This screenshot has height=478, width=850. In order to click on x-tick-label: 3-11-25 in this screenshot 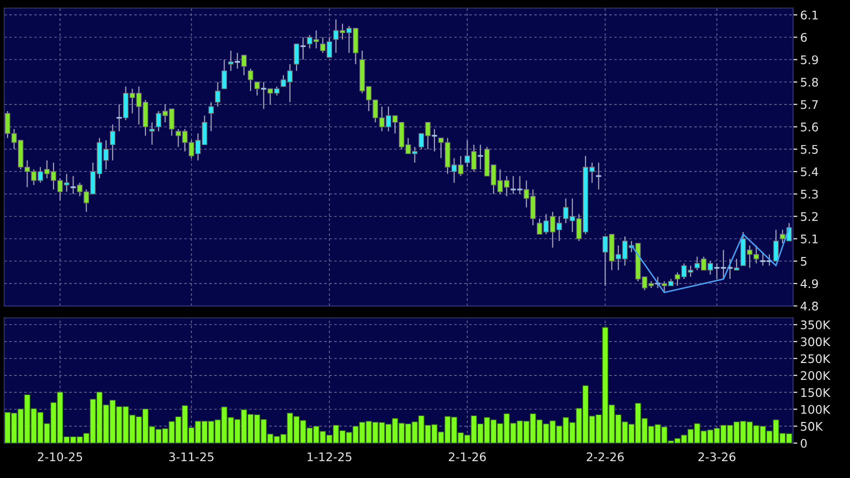, I will do `click(191, 457)`.